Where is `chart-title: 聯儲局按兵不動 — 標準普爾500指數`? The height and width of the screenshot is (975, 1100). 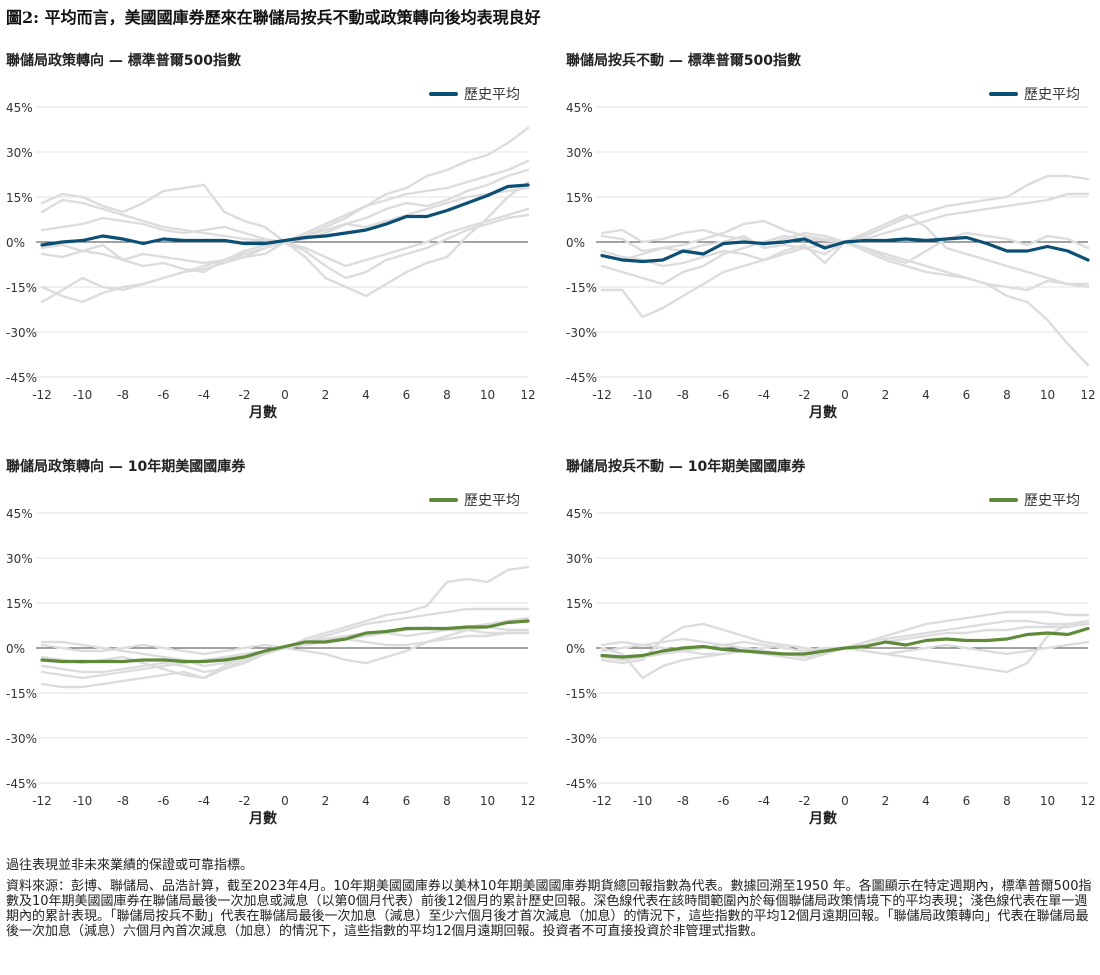
chart-title: 聯儲局按兵不動 — 標準普爾500指數 is located at coordinates (683, 61).